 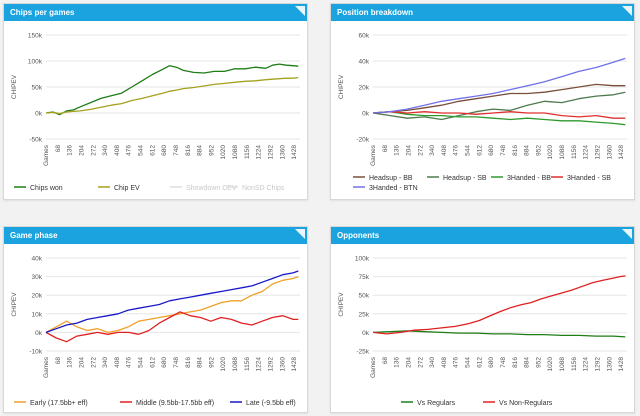 I want to click on x-tick-label: 1428, so click(x=294, y=152).